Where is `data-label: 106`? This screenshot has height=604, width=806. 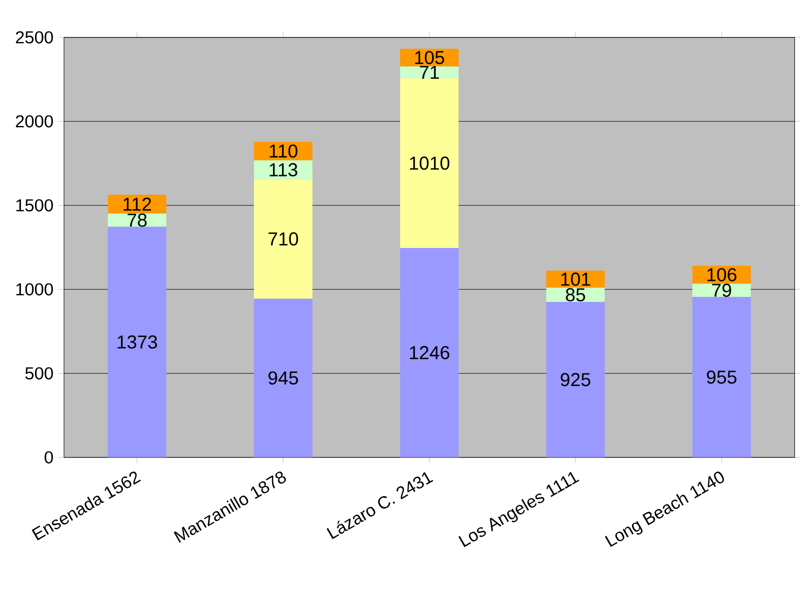
data-label: 106 is located at coordinates (721, 275).